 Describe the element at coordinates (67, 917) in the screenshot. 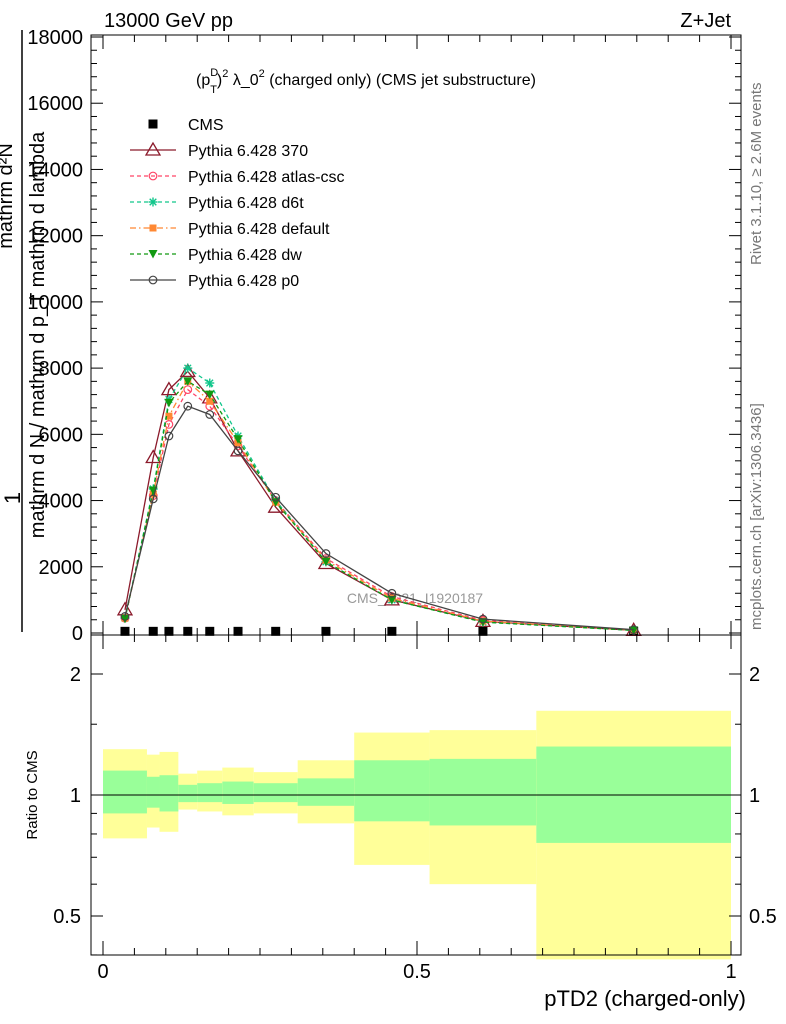

I see `ratio-y-tick-label: 0.5` at that location.